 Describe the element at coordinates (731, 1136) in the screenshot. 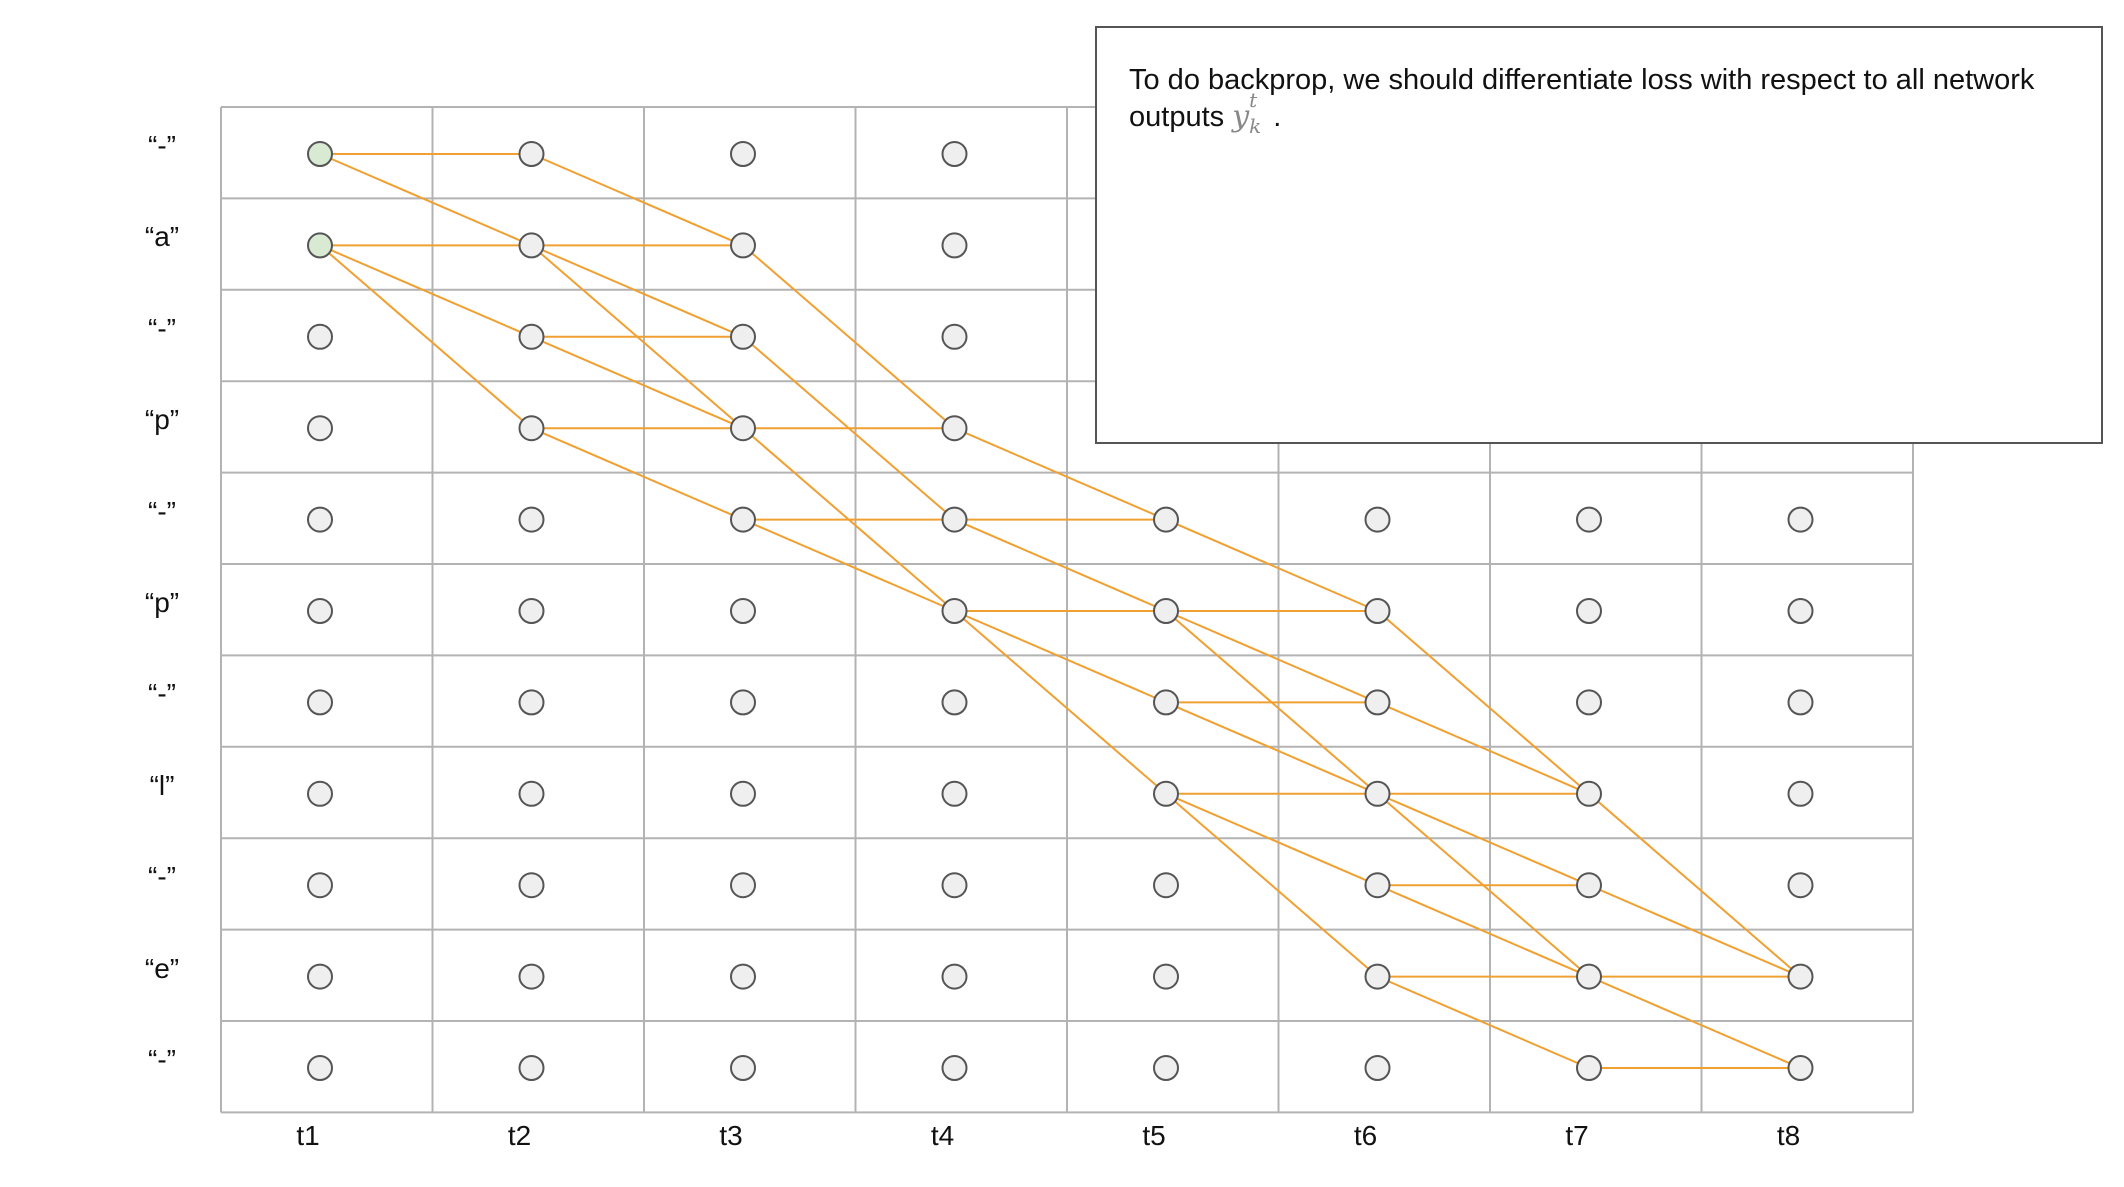

I see `column-label: t3` at that location.